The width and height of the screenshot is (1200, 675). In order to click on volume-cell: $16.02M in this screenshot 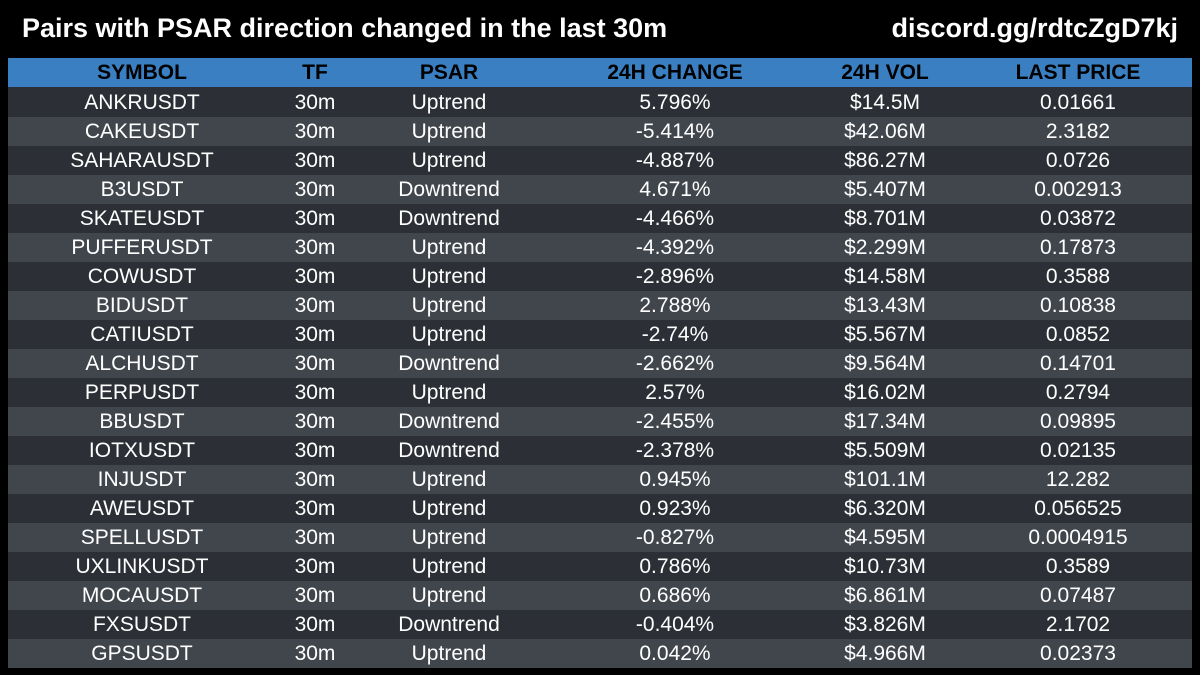, I will do `click(885, 392)`.